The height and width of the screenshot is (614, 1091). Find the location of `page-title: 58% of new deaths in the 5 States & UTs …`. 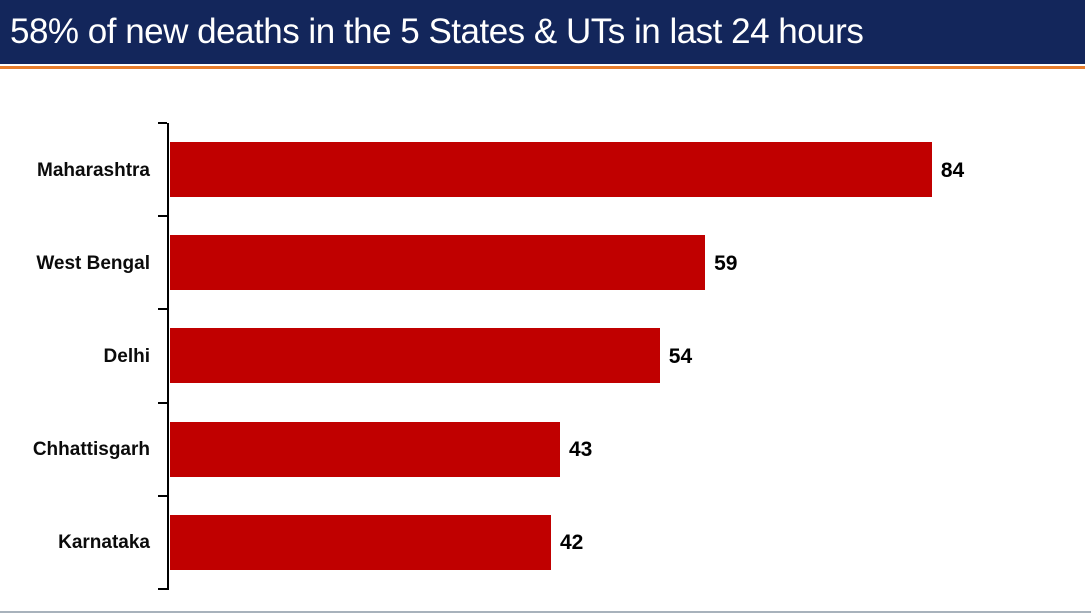

page-title: 58% of new deaths in the 5 States & UTs … is located at coordinates (437, 31).